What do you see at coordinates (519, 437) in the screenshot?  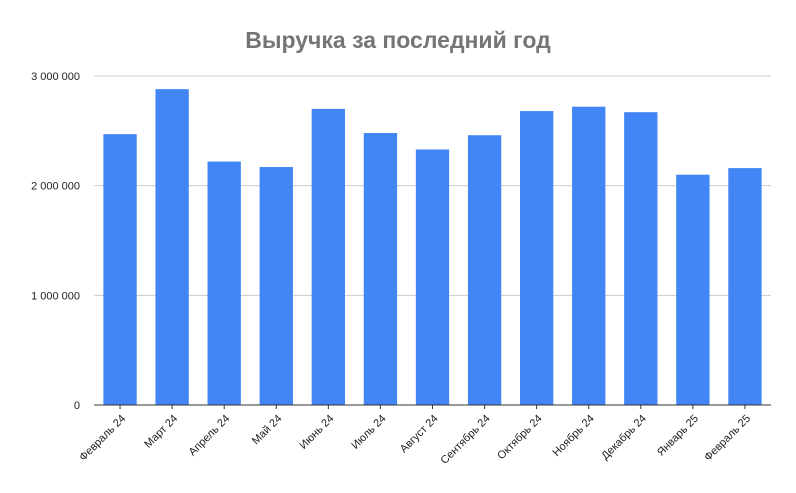 I see `x-tick-label: Октябрь 24` at bounding box center [519, 437].